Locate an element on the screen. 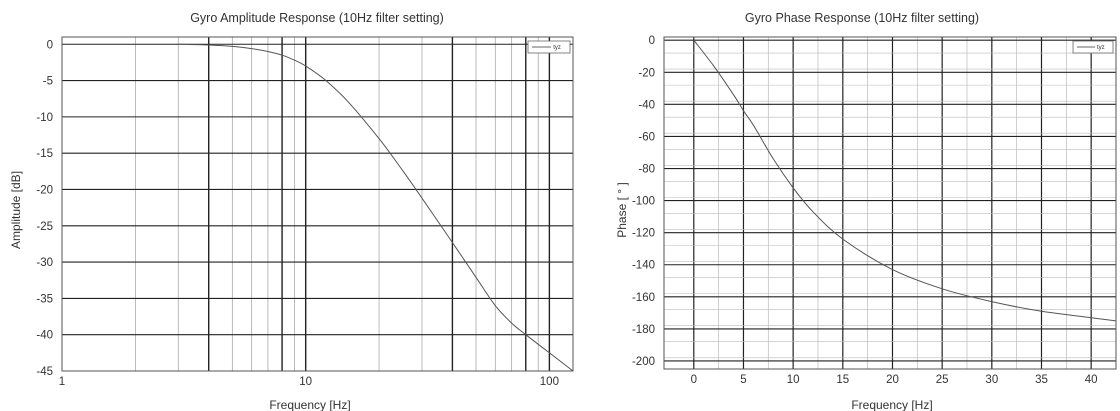 This screenshot has width=1120, height=411. y-tick-label: -10 is located at coordinates (44, 118).